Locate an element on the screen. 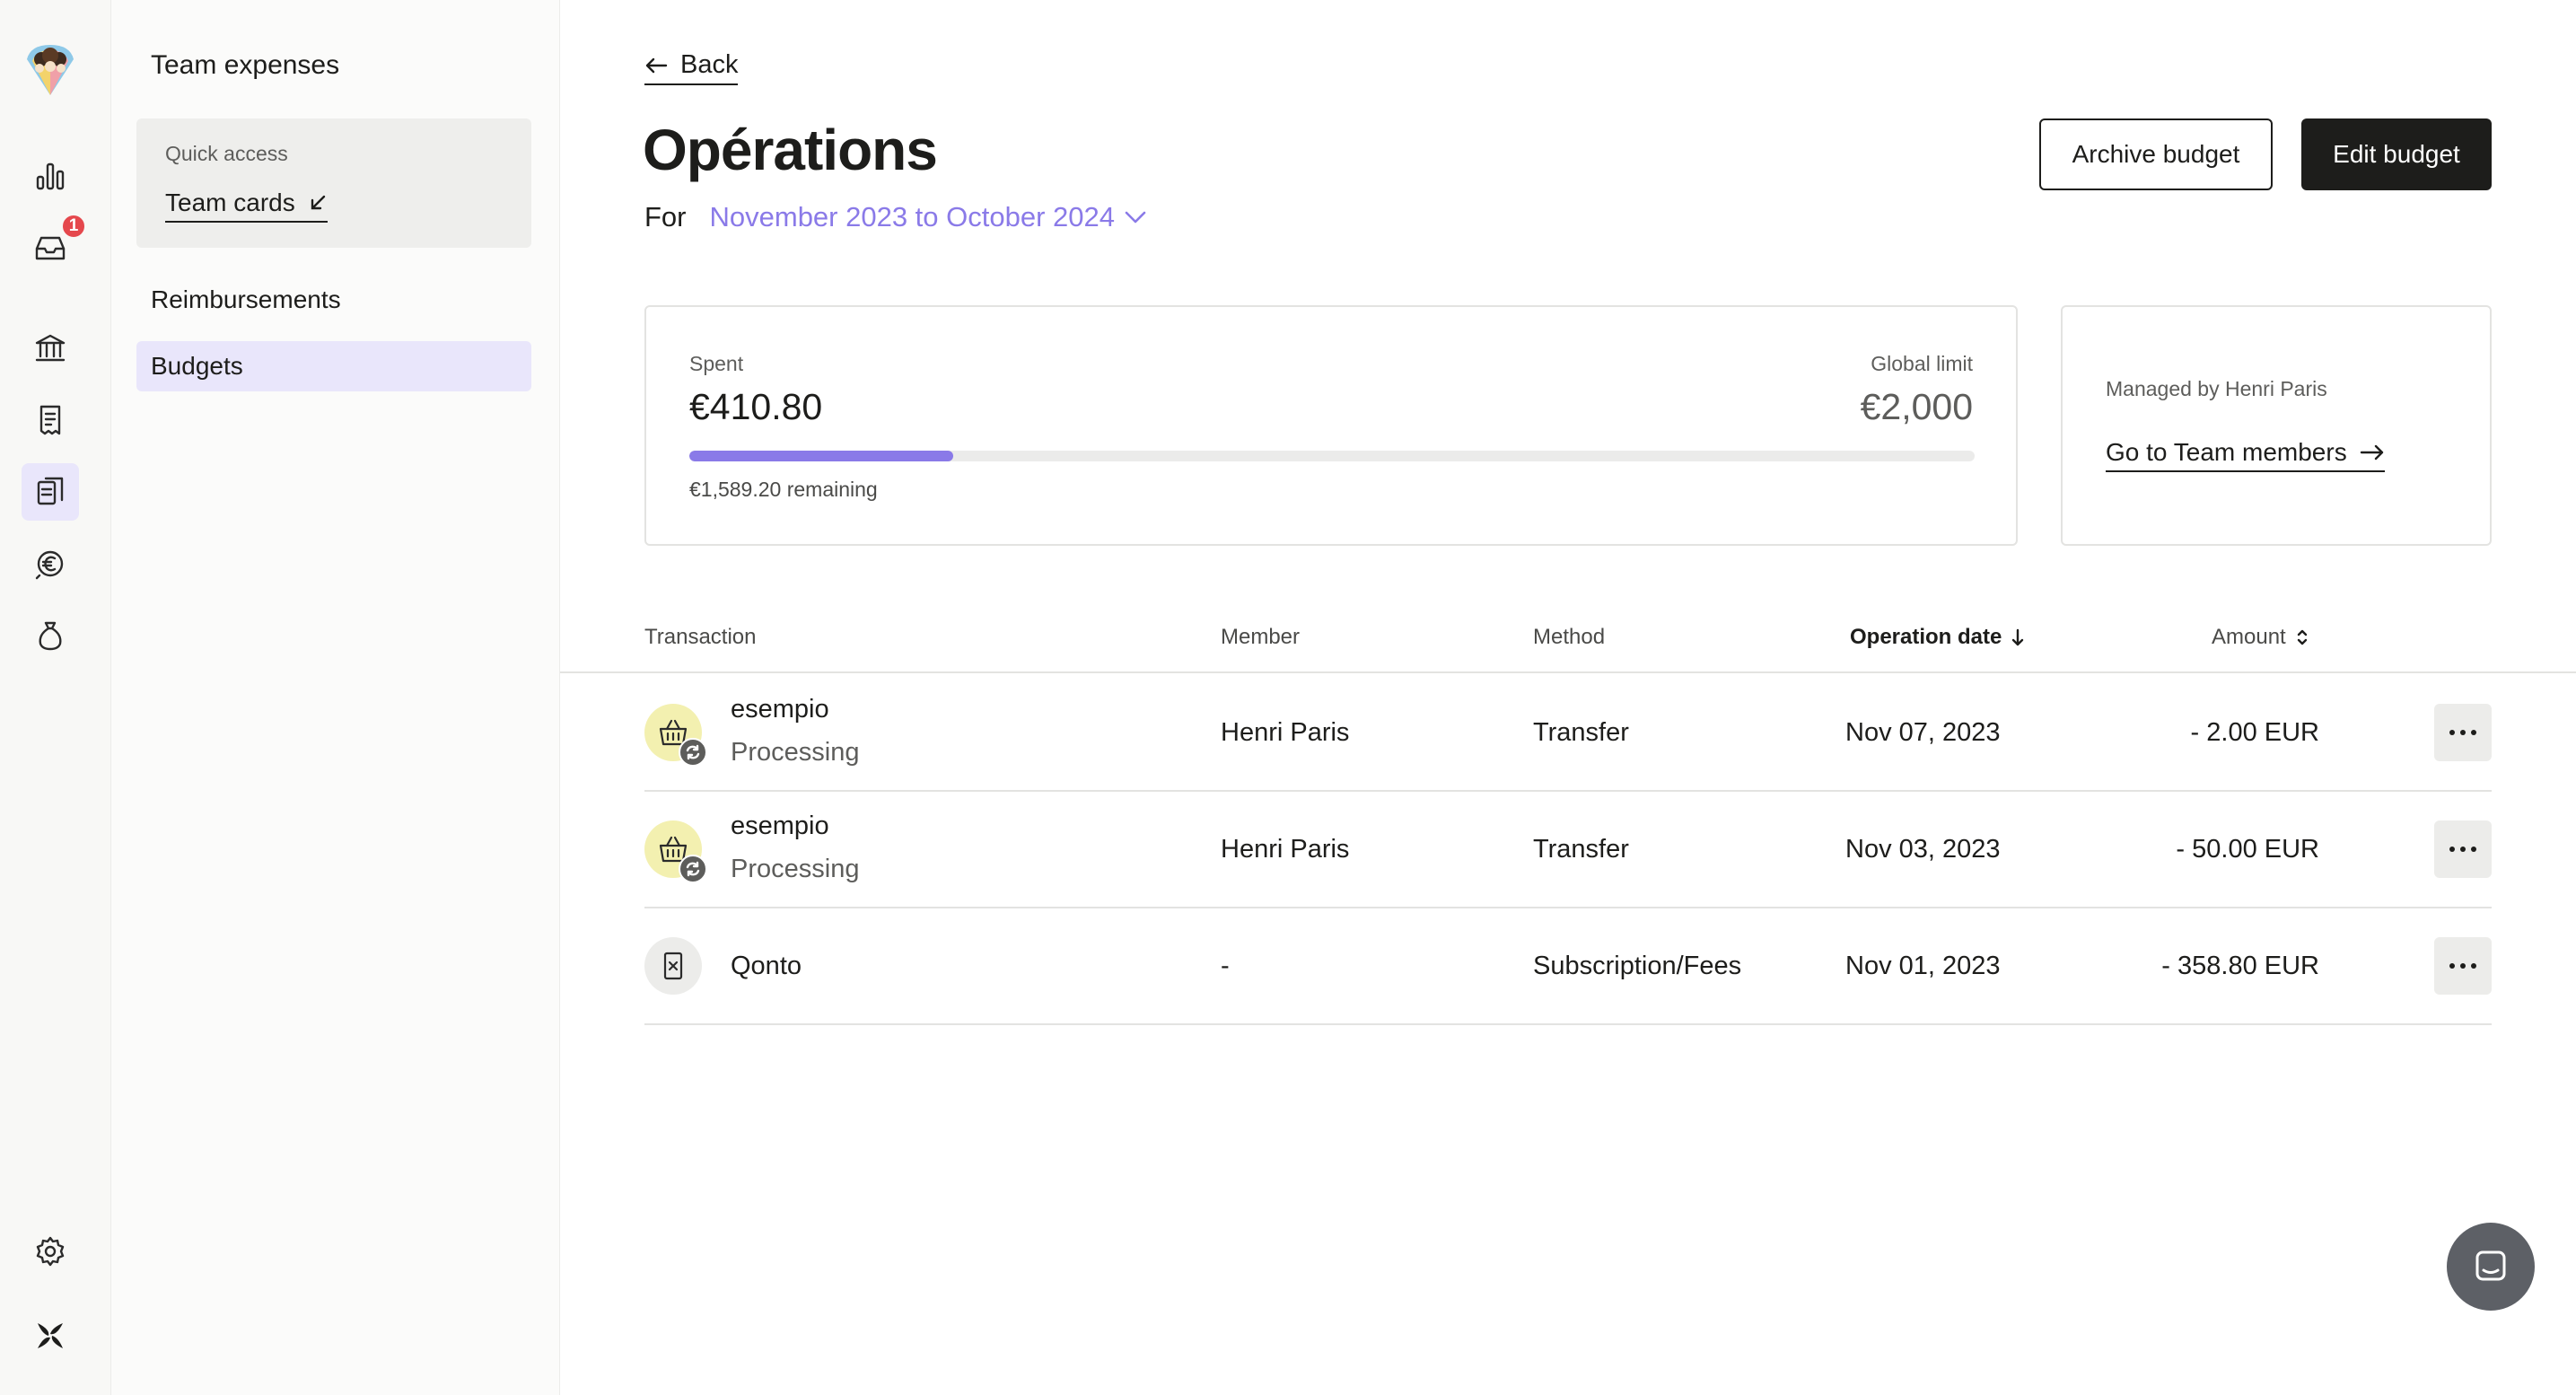  page-title: Opérations is located at coordinates (790, 150).